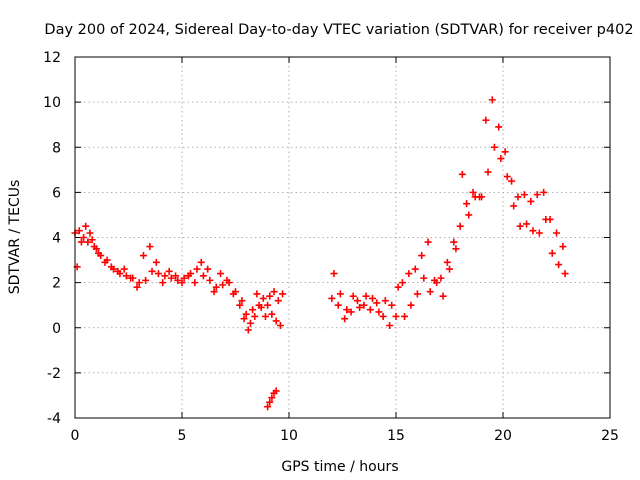 This screenshot has width=640, height=480. I want to click on x-tick-label: 10, so click(289, 436).